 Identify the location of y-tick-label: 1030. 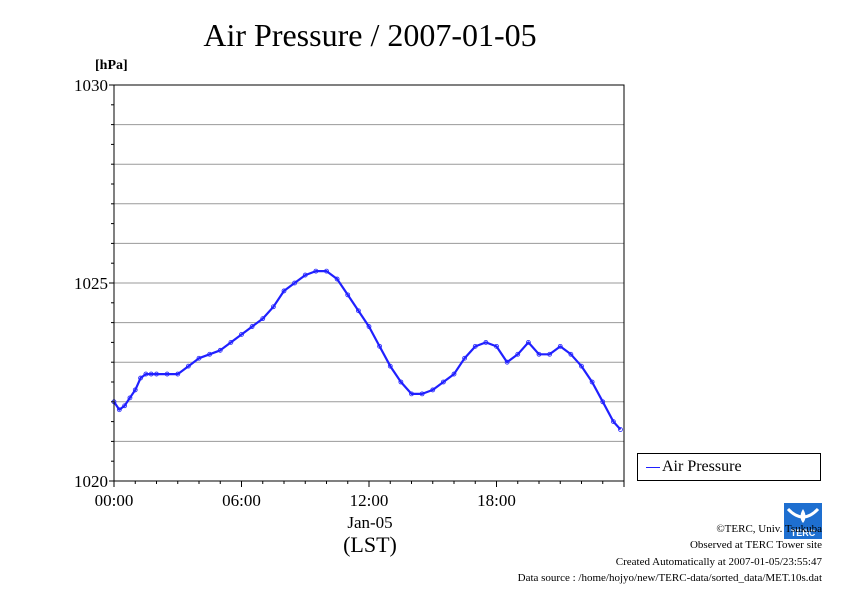
(91, 85).